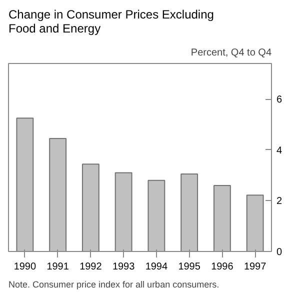 This screenshot has width=285, height=294. Describe the element at coordinates (231, 53) in the screenshot. I see `y-axis-title: Percent, Q4 to Q4` at that location.